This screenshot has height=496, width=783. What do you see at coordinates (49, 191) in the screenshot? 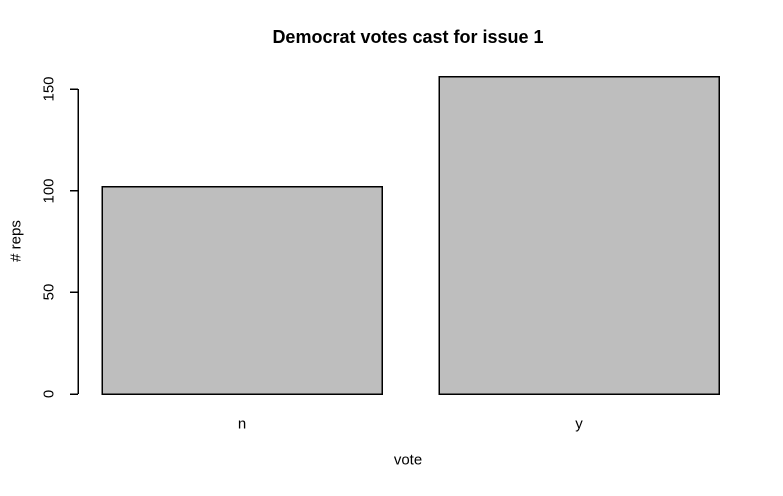
I see `y-tick-label: 100` at bounding box center [49, 191].